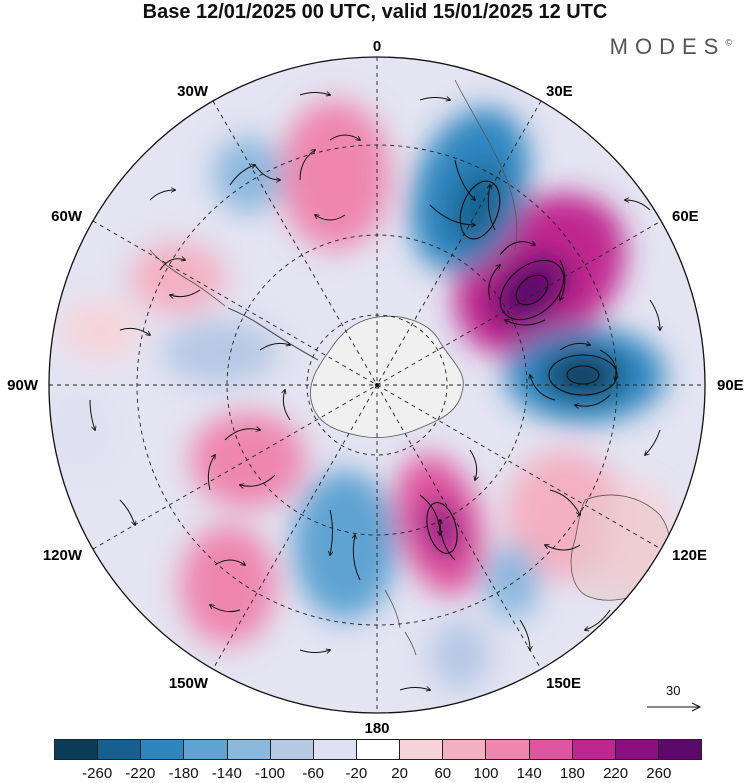 This screenshot has width=750, height=783. Describe the element at coordinates (97, 773) in the screenshot. I see `colorbar-tick-label: -260` at that location.